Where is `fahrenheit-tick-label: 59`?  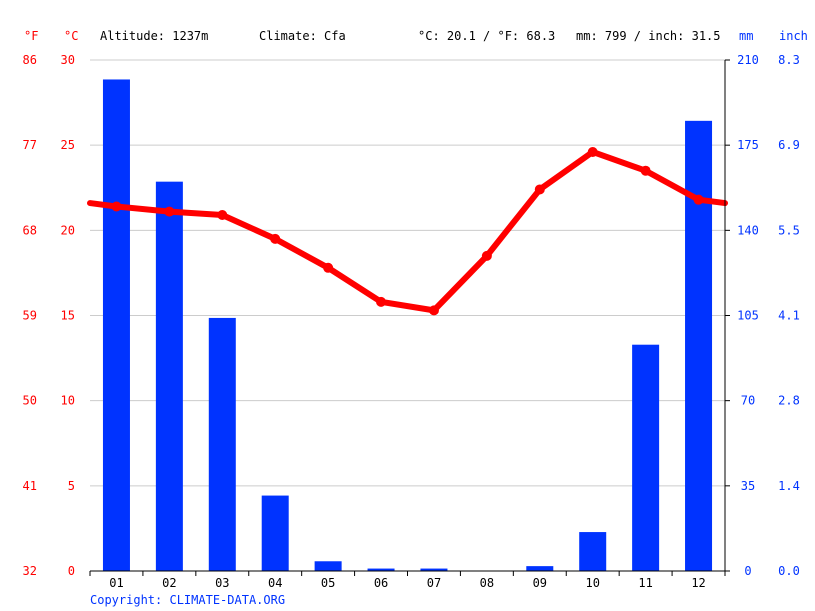
fahrenheit-tick-label: 59 is located at coordinates (30, 316).